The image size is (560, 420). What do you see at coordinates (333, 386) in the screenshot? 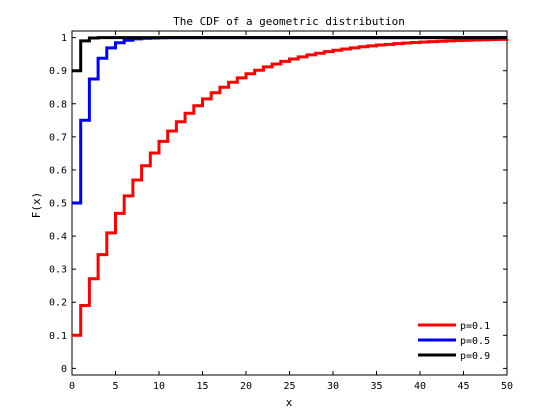
I see `x-tick-label: 30` at bounding box center [333, 386].